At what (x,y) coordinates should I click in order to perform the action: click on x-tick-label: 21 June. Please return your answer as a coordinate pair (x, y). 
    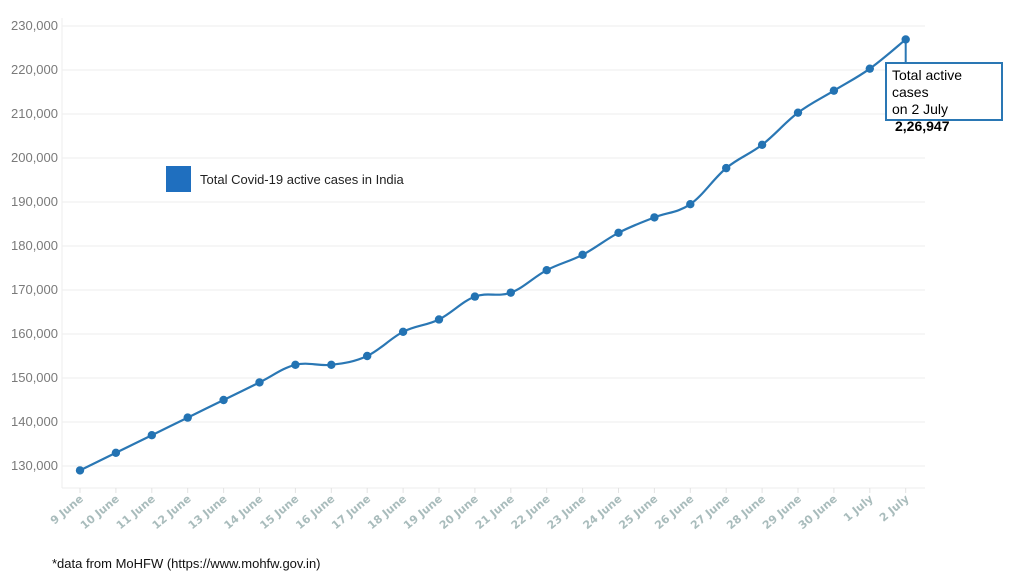
    Looking at the image, I should click on (495, 512).